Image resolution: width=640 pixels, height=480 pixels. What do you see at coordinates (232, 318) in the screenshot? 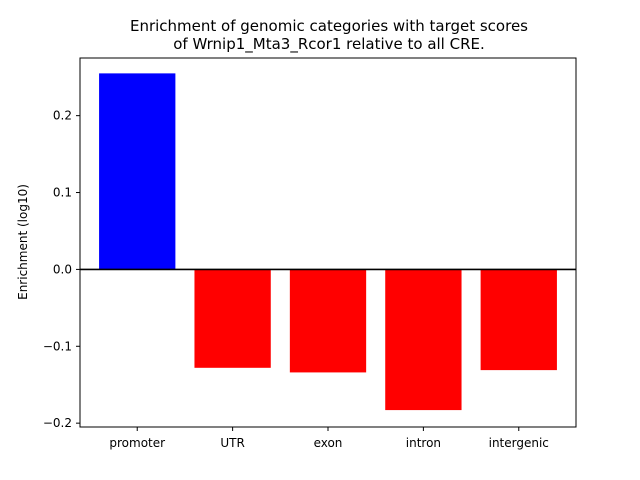
I see `bar-UTR` at bounding box center [232, 318].